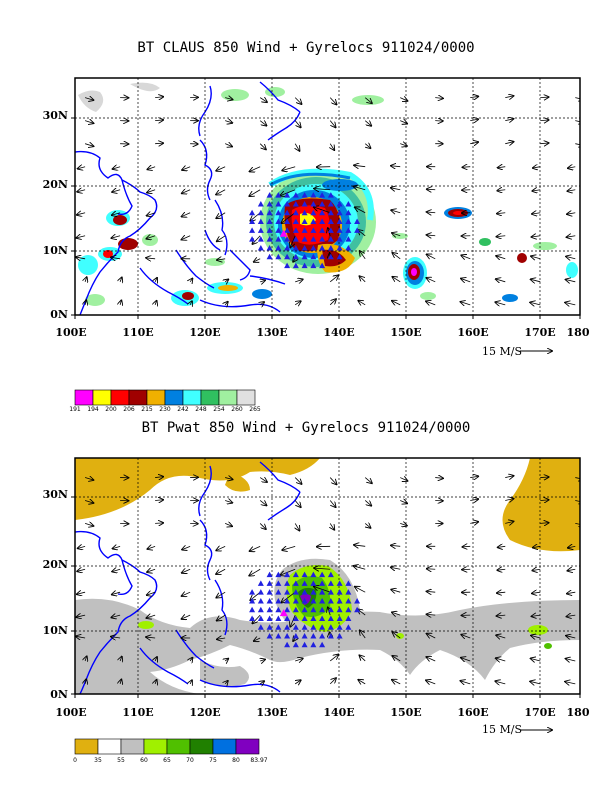  I want to click on top-lon-label-100e: 100E, so click(71, 332).